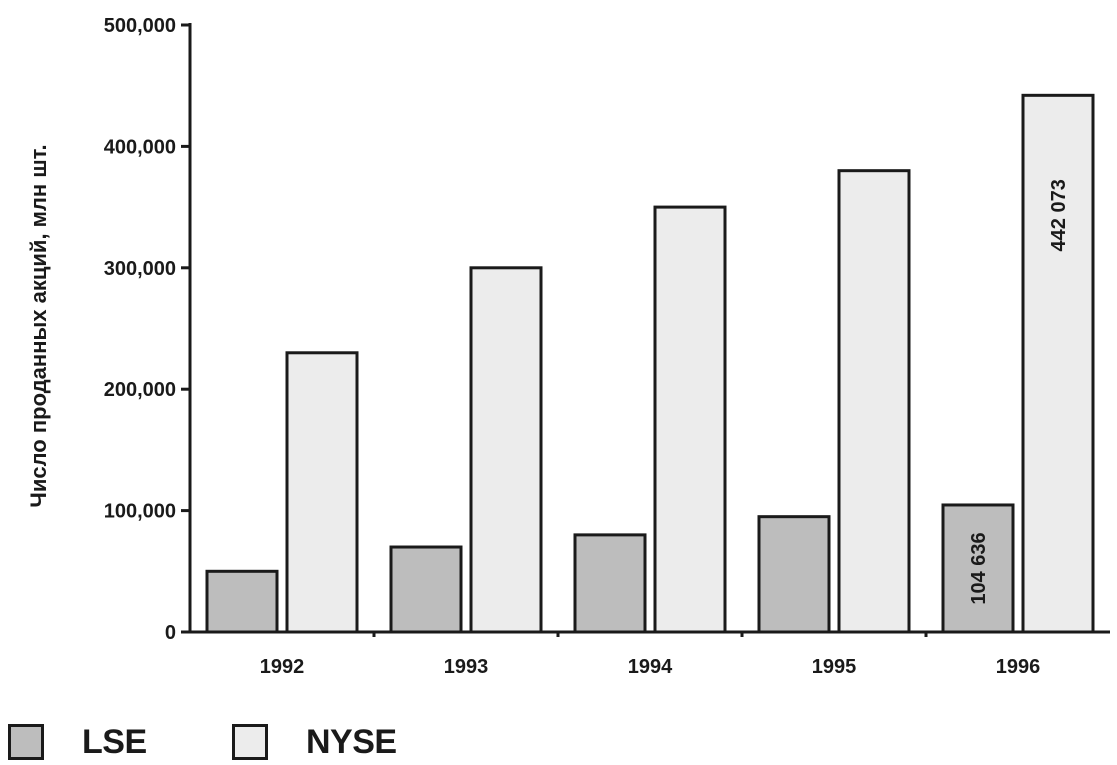 The image size is (1117, 765). Describe the element at coordinates (426, 589) in the screenshot. I see `bar-lse-1993` at that location.